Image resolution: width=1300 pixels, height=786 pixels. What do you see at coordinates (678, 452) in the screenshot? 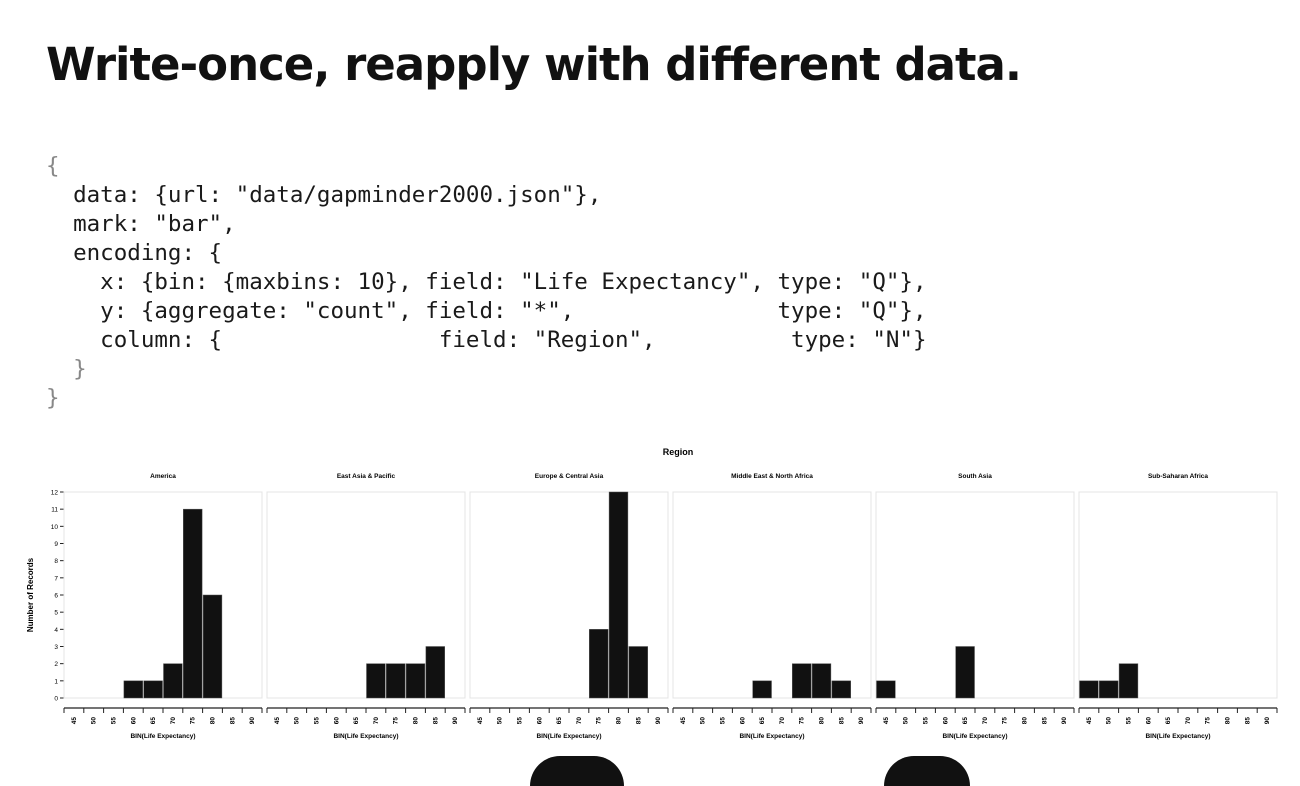
I see `column-title: Region` at bounding box center [678, 452].